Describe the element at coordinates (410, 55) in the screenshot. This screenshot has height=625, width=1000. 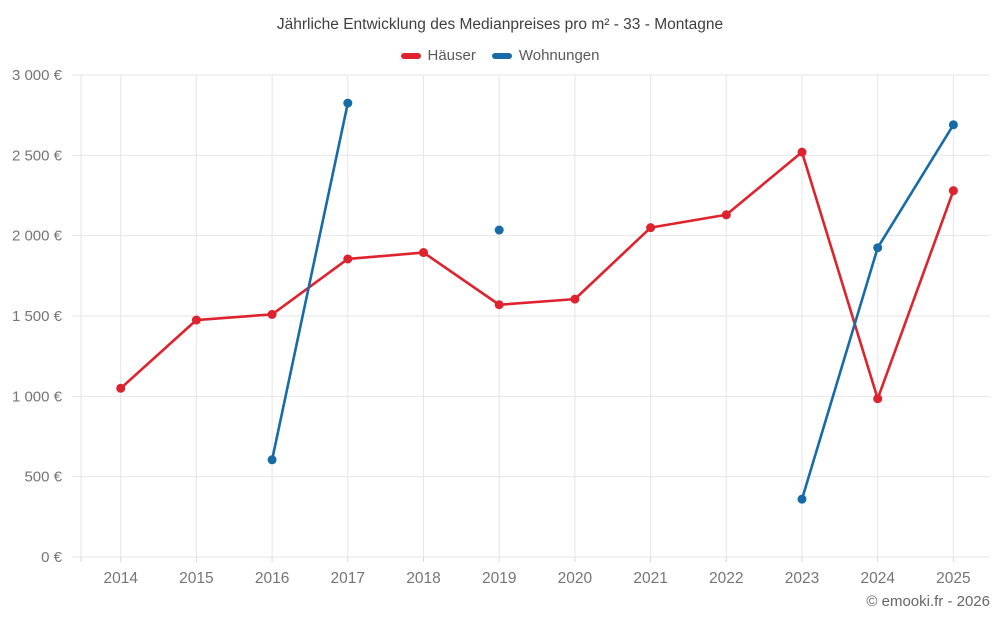
I see `legend-swatch-h-user` at that location.